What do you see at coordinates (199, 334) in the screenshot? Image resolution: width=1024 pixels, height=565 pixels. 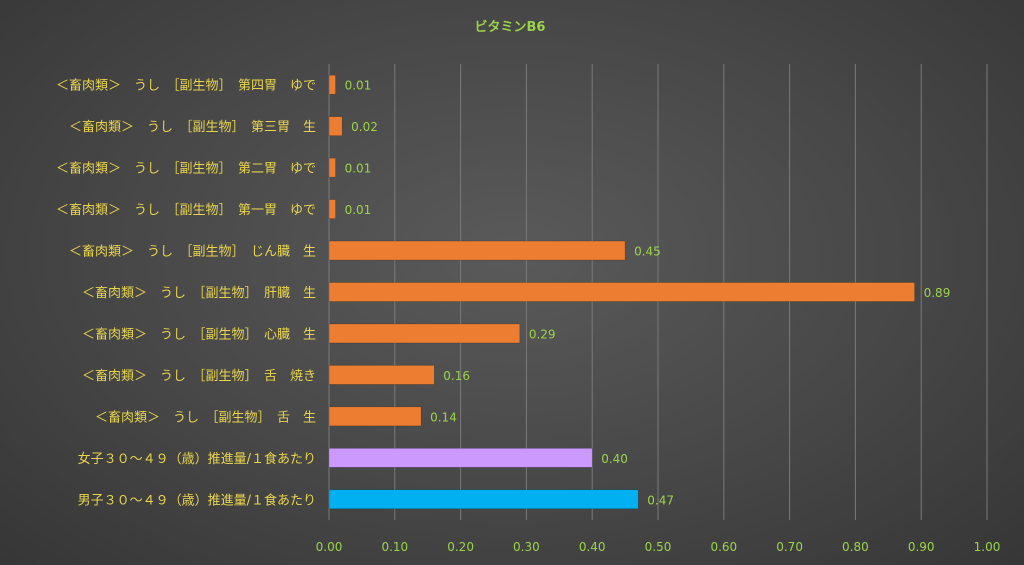 I see `category-label: ＜畜肉類＞ うし ［副生物］ 心臓 生` at bounding box center [199, 334].